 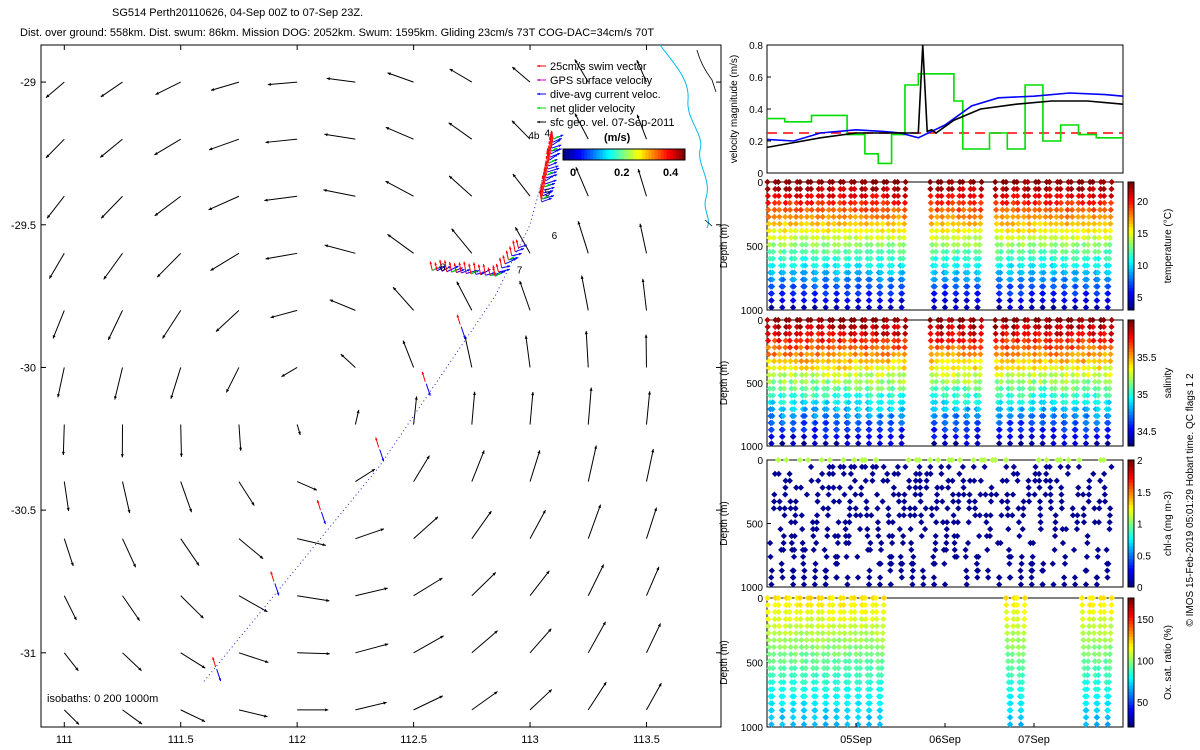 What do you see at coordinates (621, 173) in the screenshot?
I see `map-colorbar-tick: 0.2` at bounding box center [621, 173].